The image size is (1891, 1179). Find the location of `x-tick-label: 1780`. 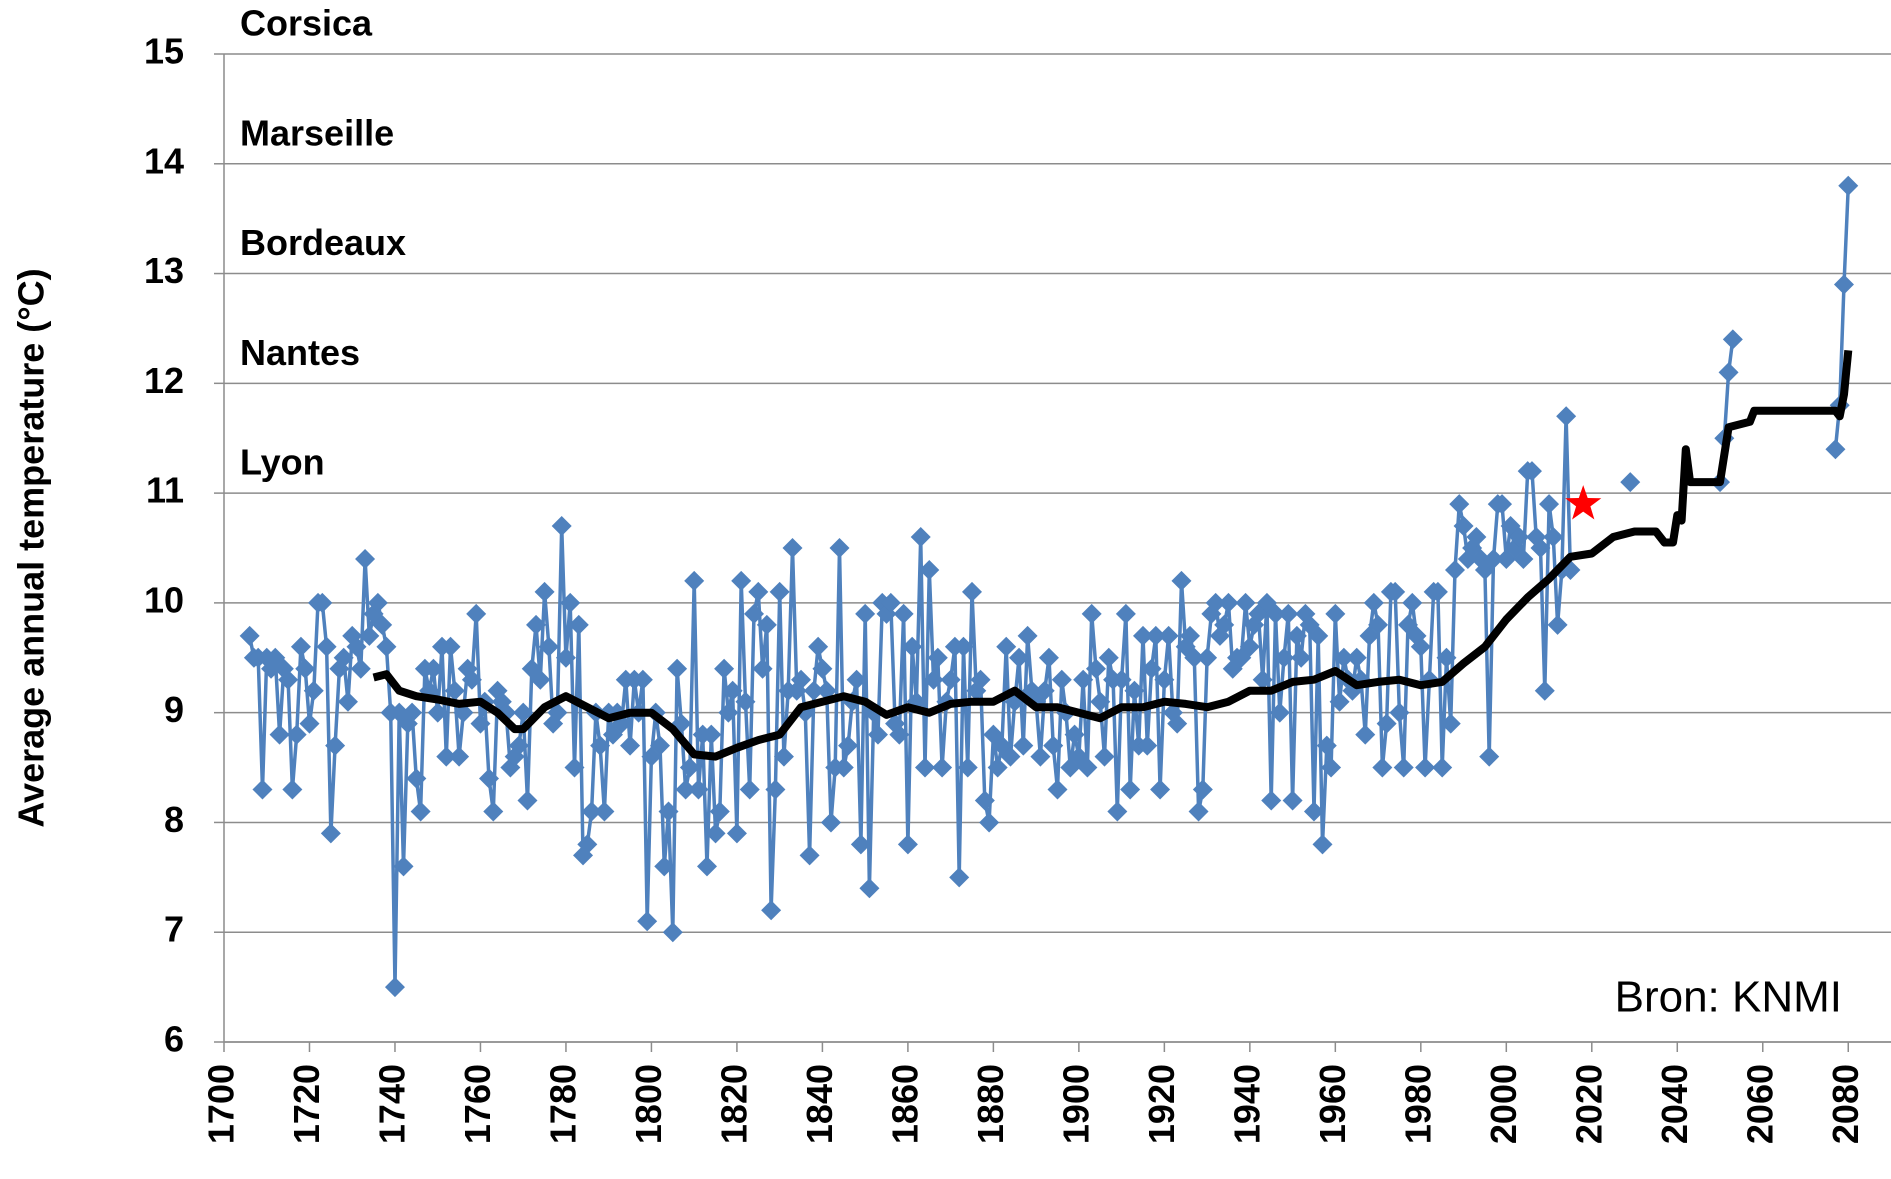

x-tick-label: 1780 is located at coordinates (562, 1104).